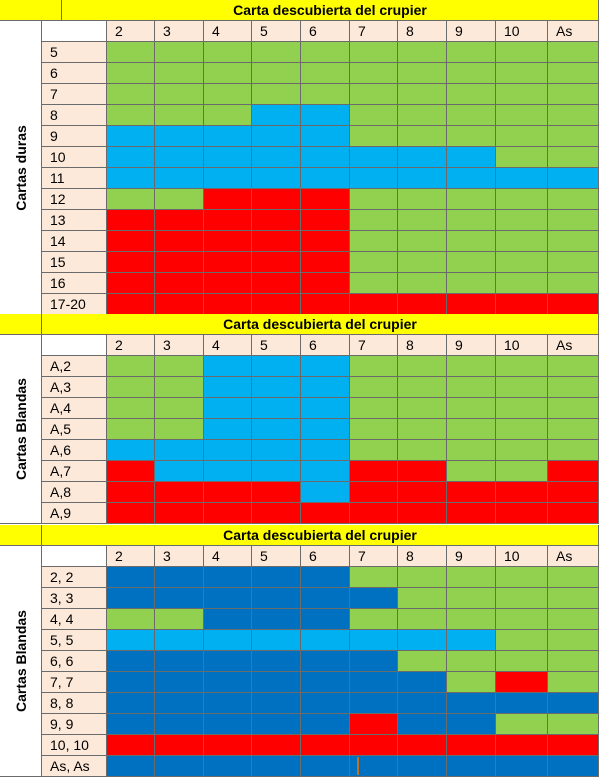  I want to click on dealer-card-label: 6, so click(325, 556).